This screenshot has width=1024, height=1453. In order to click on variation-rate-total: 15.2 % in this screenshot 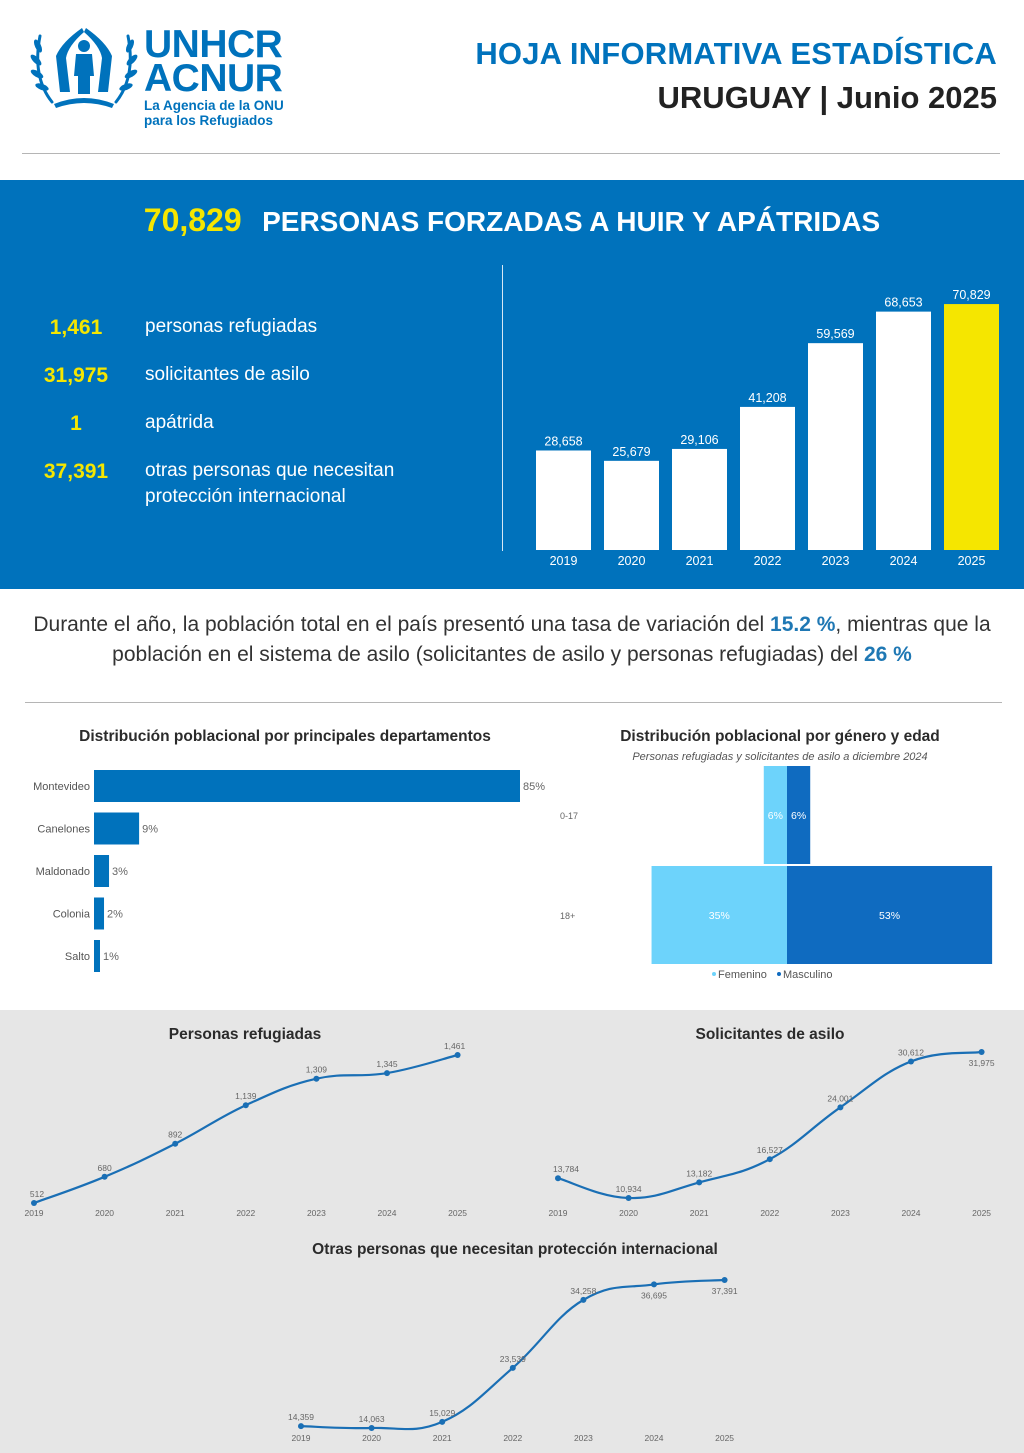, I will do `click(803, 624)`.